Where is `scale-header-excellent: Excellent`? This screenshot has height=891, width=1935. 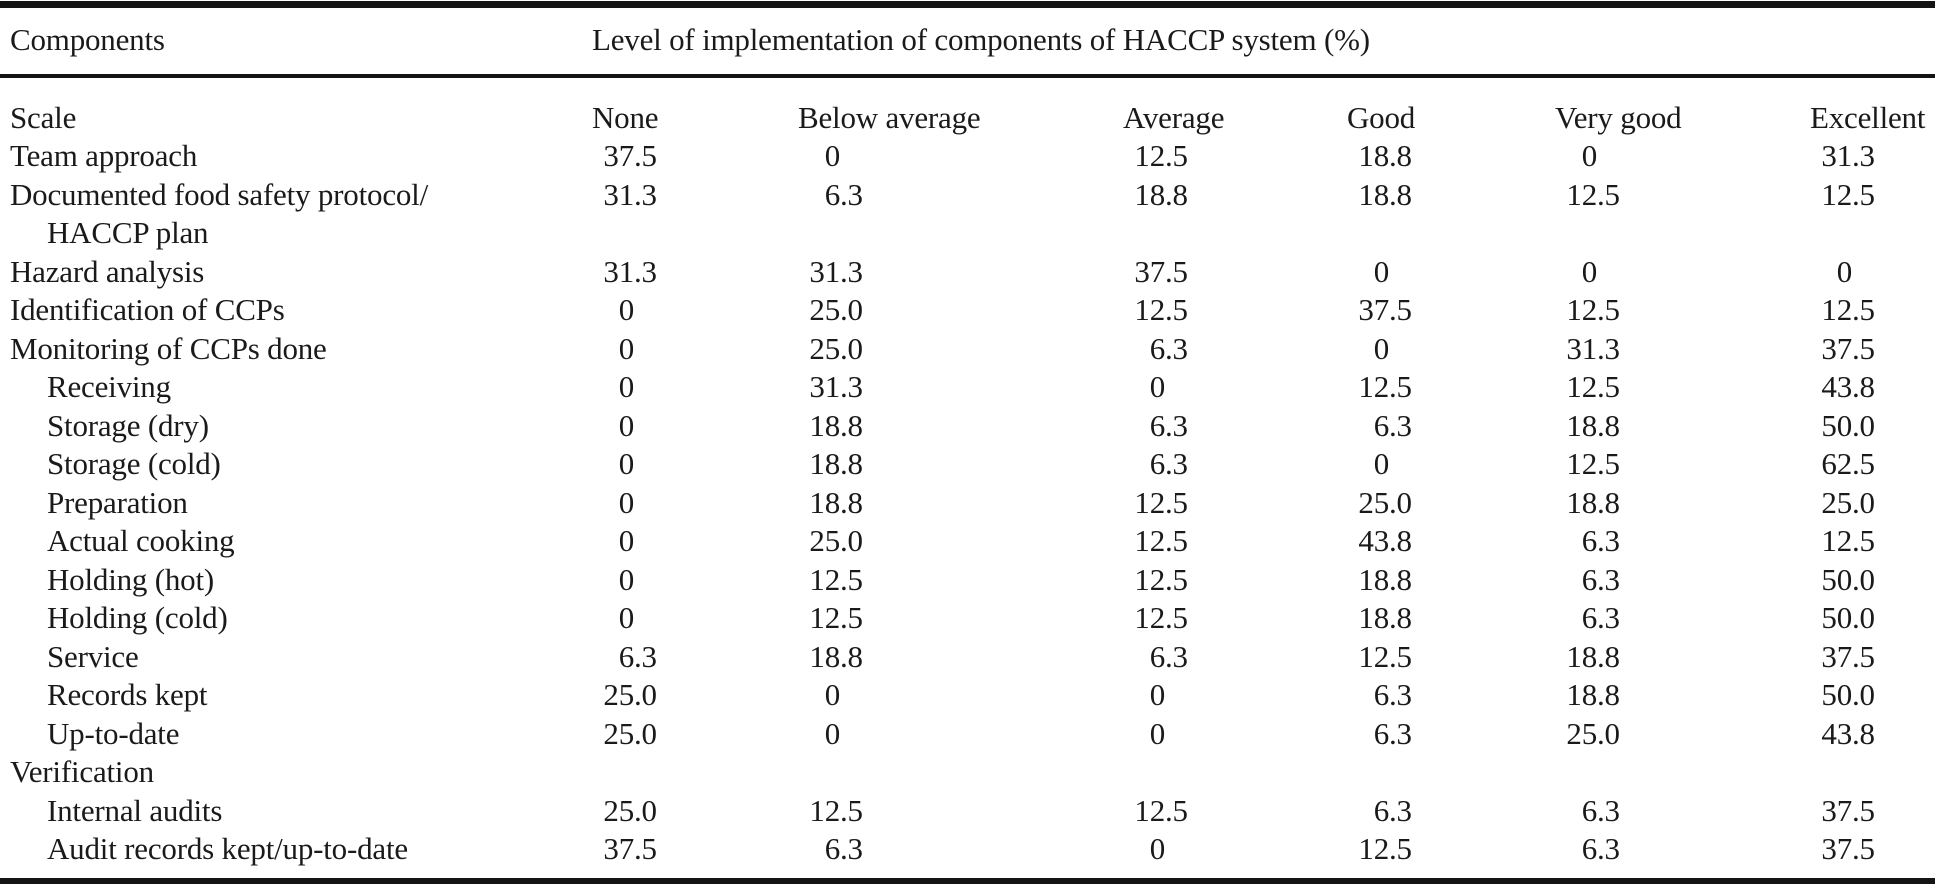
scale-header-excellent: Excellent is located at coordinates (1868, 117).